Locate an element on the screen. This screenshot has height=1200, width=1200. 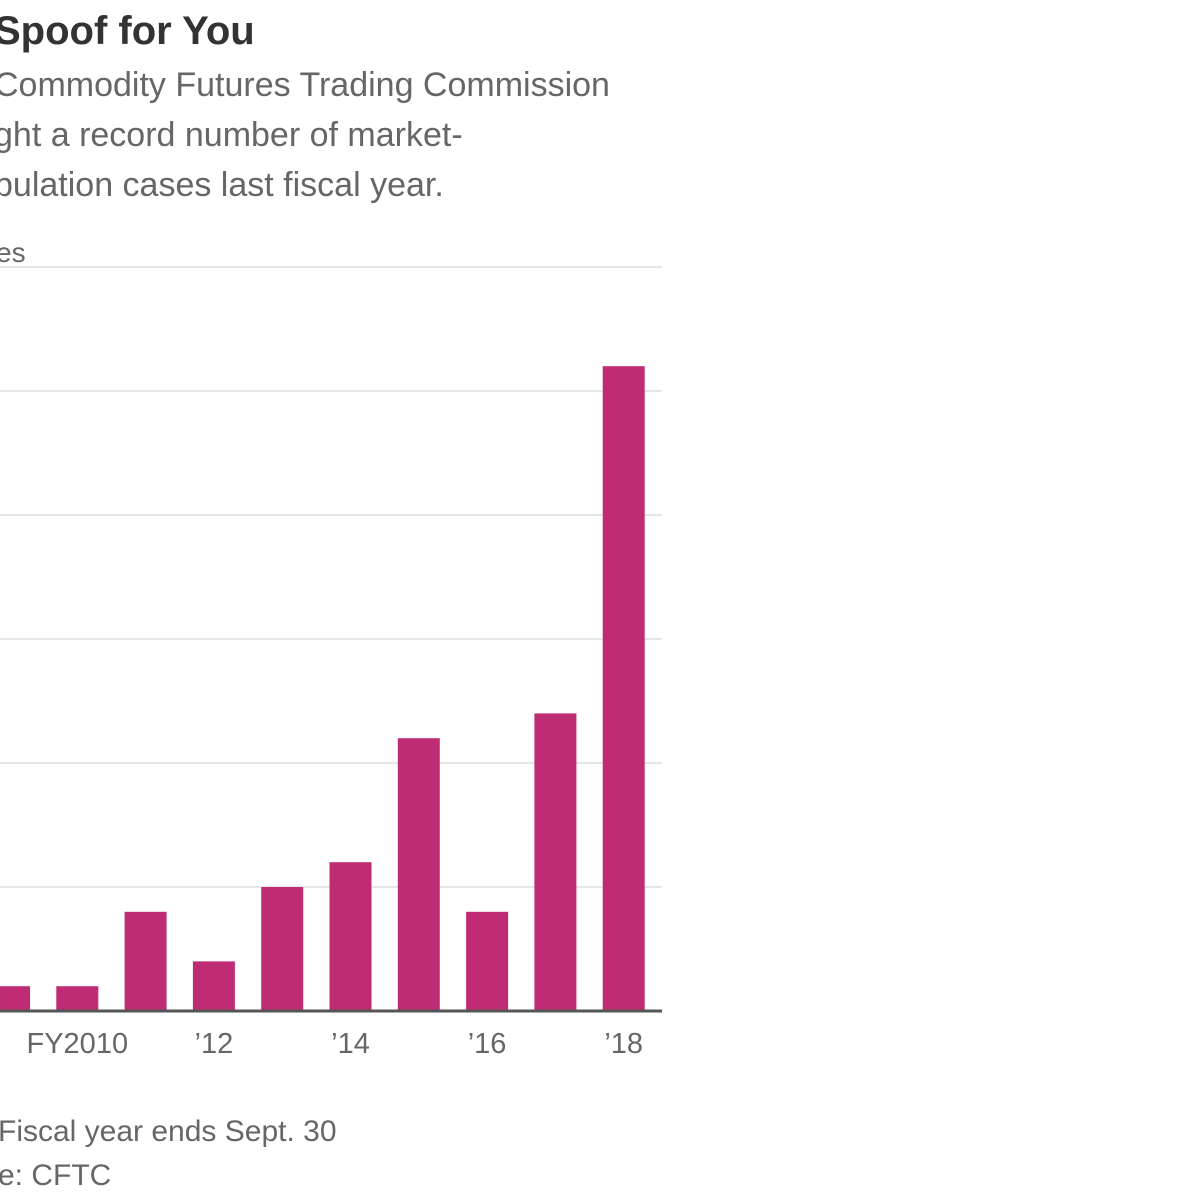
bar-2011 is located at coordinates (145, 961).